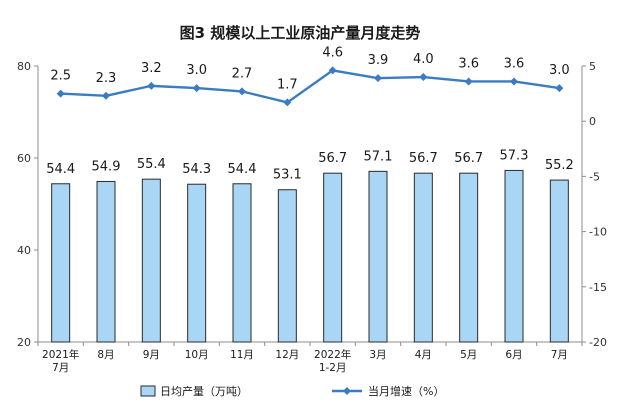 The image size is (623, 411). I want to click on x-tick-label: 11月, so click(242, 355).